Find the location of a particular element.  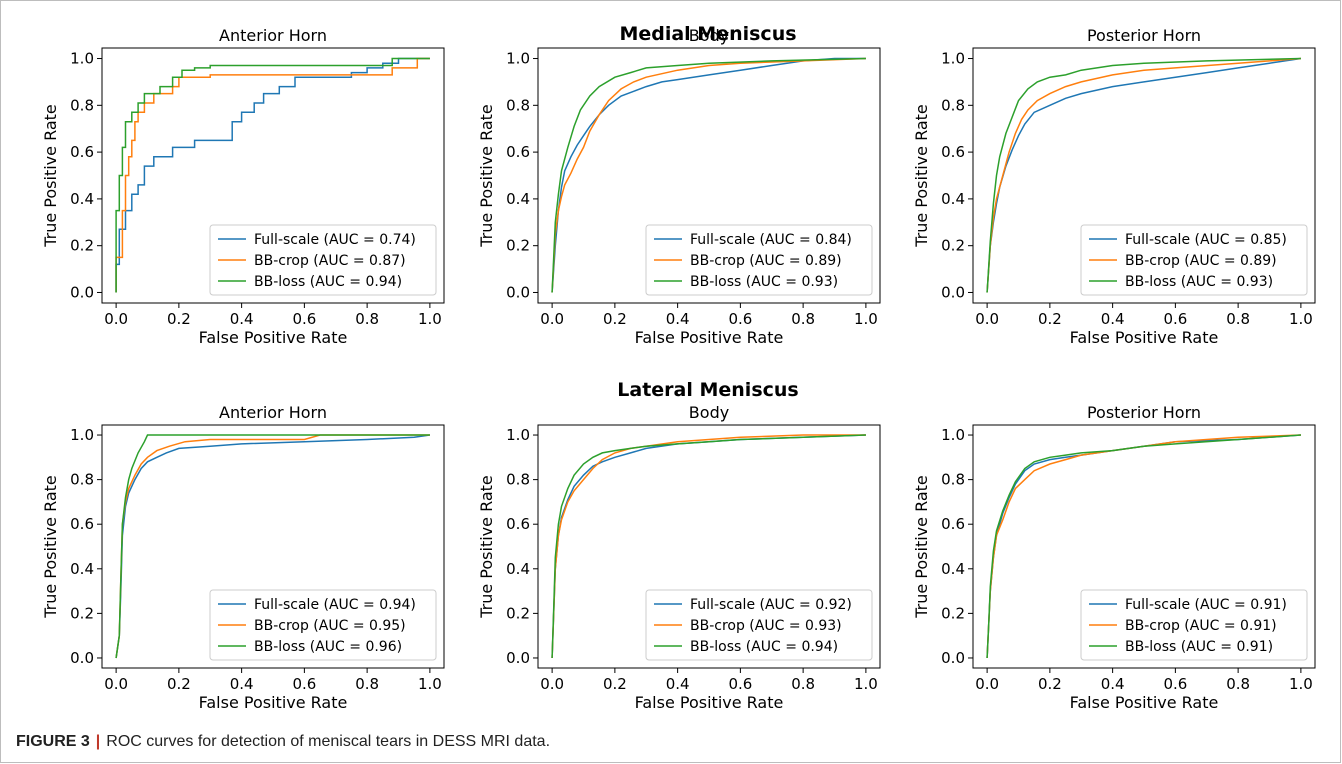

legend-label: Full-scale (AUC = 0.91) is located at coordinates (1206, 605).